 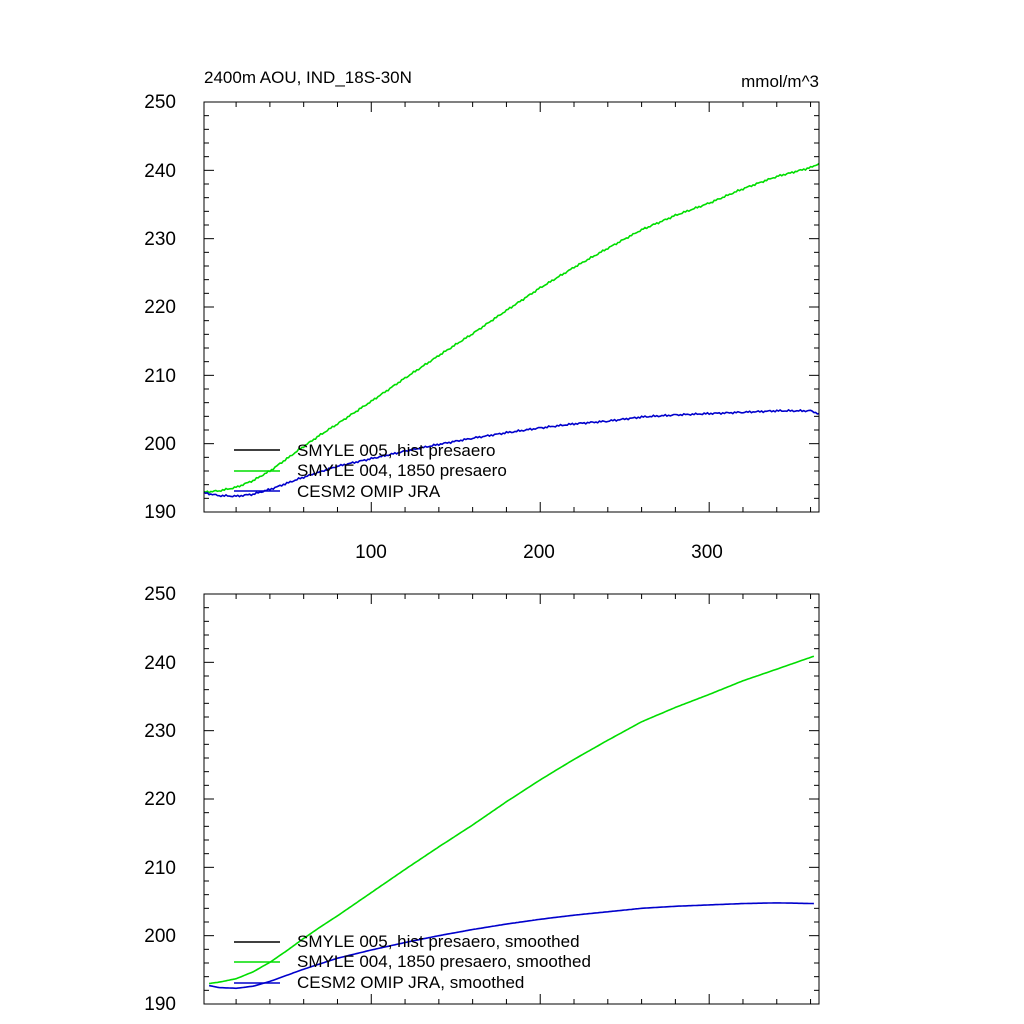 I want to click on bottom-y-tick-labels: 190 200 210 220 230 240 250, so click(x=160, y=799).